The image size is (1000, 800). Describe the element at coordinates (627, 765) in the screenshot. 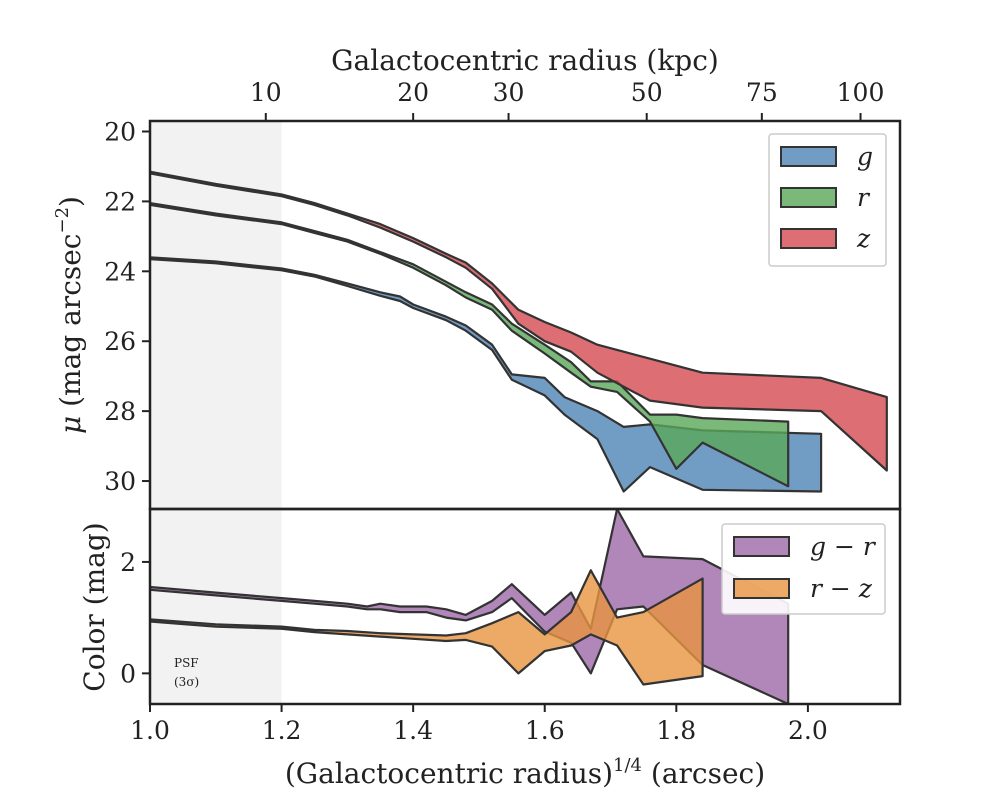

I see `x-axis-label-exponent: 1/4` at that location.